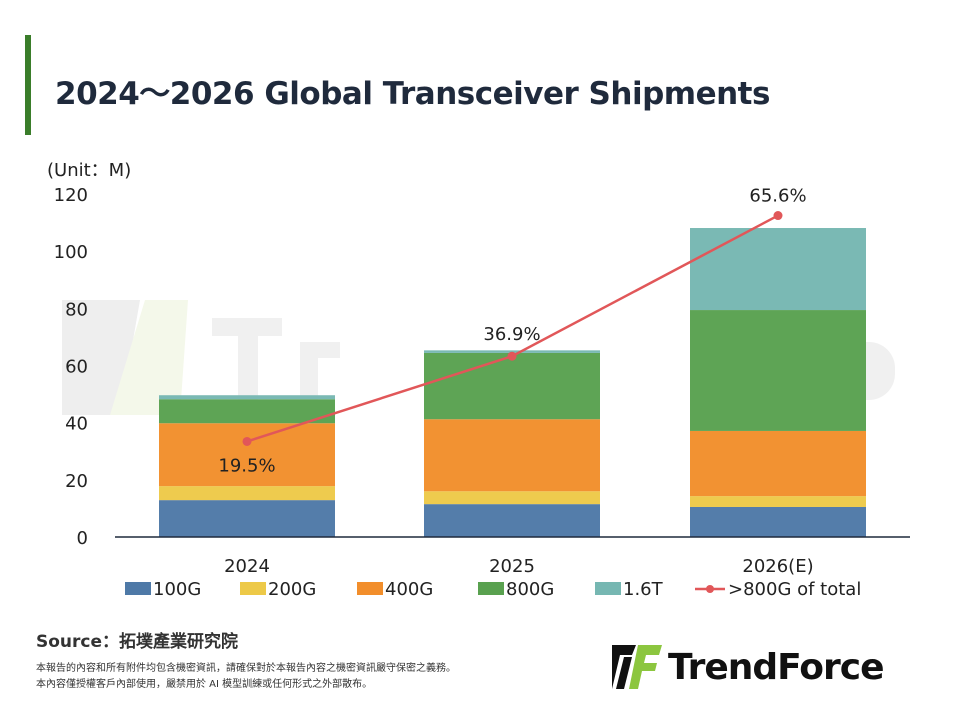 Image resolution: width=960 pixels, height=720 pixels. Describe the element at coordinates (149, 357) in the screenshot. I see `watermark-logo-right` at that location.